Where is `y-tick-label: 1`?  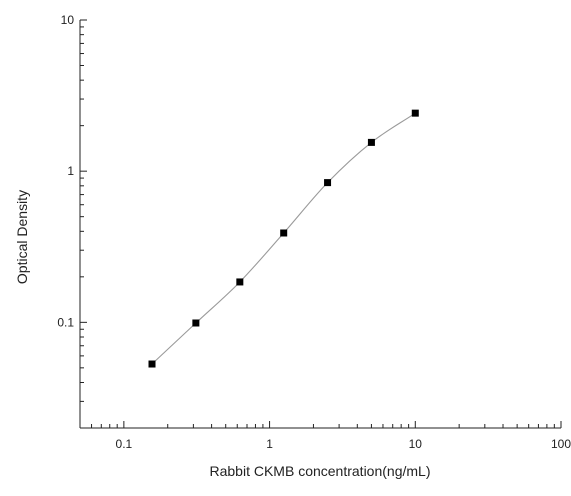
y-tick-label: 1 is located at coordinates (70, 171).